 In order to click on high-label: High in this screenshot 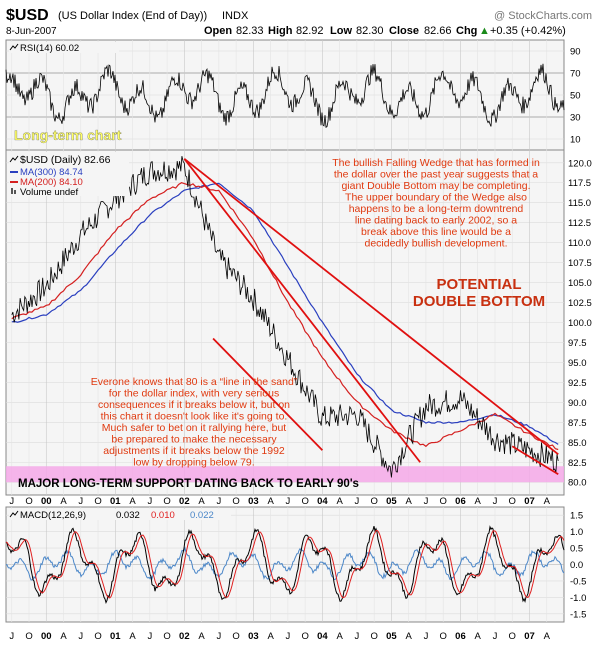, I will do `click(280, 31)`.